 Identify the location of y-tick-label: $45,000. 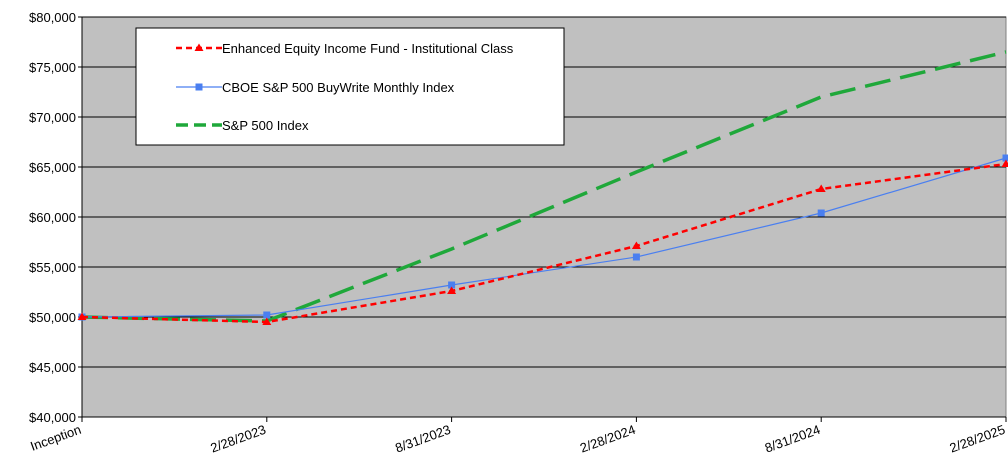
(52, 367).